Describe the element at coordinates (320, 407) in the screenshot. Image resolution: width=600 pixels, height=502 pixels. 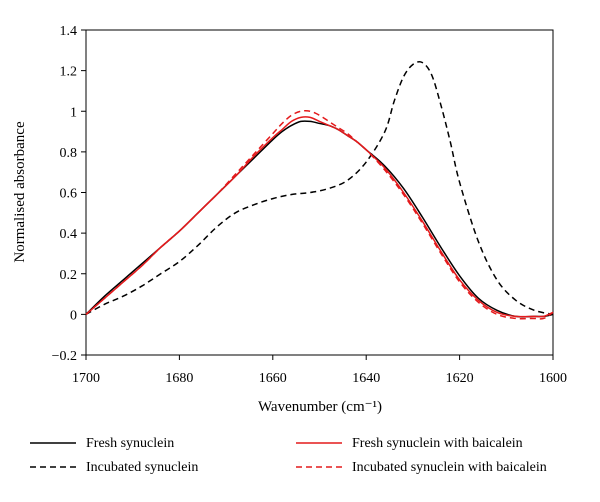
I see `x-axis-title: Wavenumber (cm⁻¹)` at that location.